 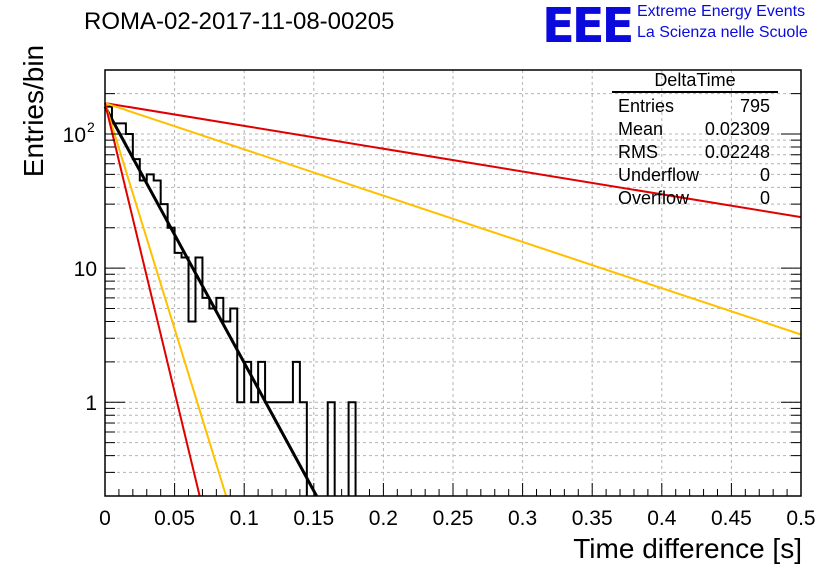 What do you see at coordinates (737, 129) in the screenshot?
I see `stats-value: 0.02309` at bounding box center [737, 129].